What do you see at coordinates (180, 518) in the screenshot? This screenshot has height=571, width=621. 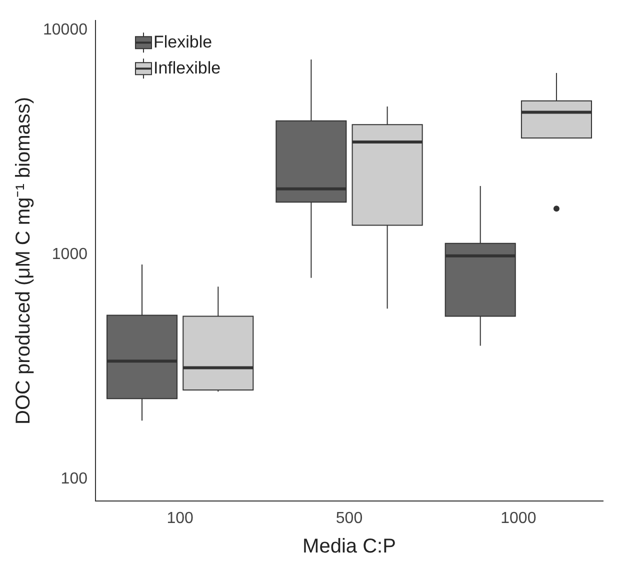 I see `x-tick-label: 100` at bounding box center [180, 518].